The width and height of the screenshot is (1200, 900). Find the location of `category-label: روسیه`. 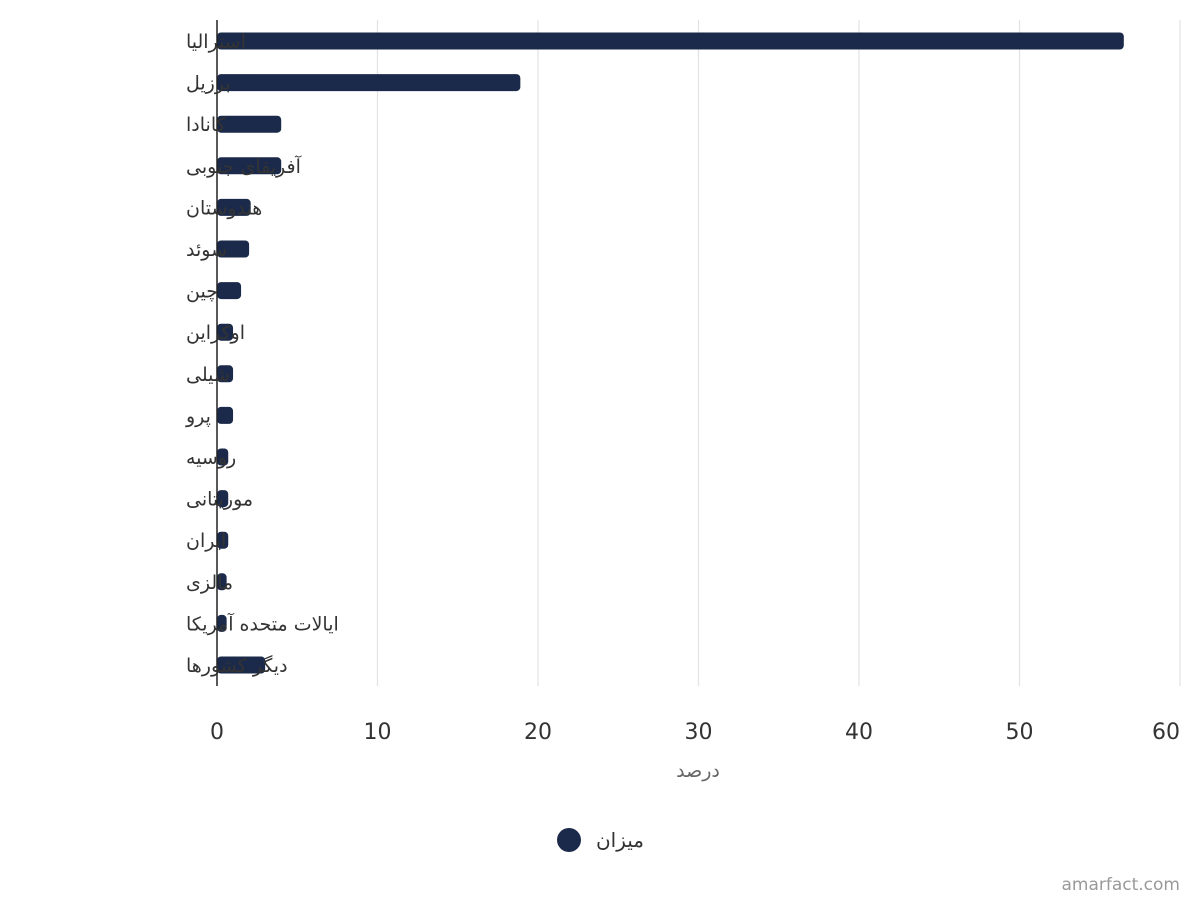

category-label: روسیه is located at coordinates (211, 458).